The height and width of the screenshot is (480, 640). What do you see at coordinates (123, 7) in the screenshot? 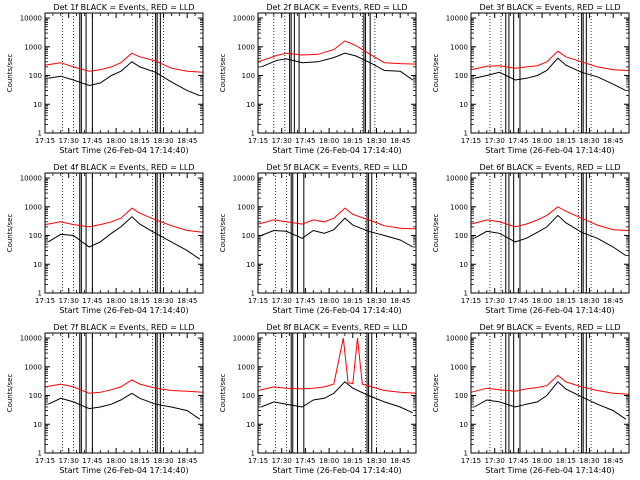
I see `panel-title: Det 1f BLACK = Events, RED = LLD` at bounding box center [123, 7].